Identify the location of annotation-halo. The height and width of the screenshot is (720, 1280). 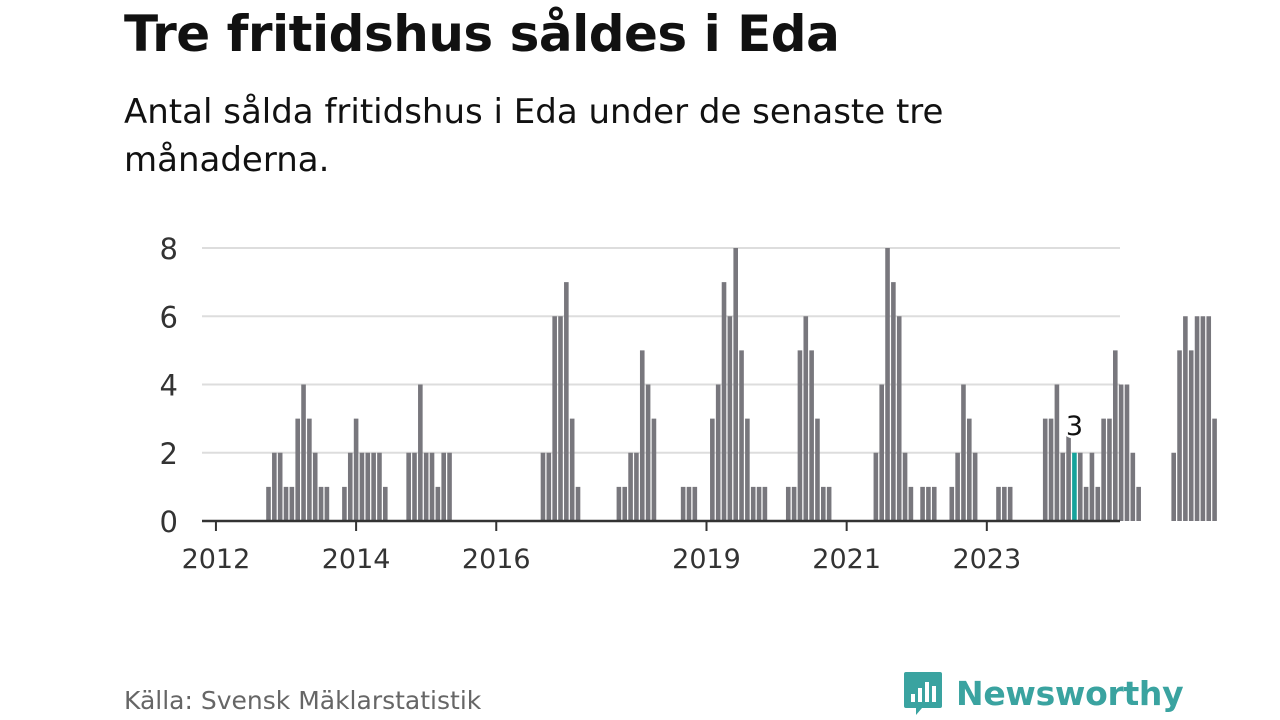
(1074, 424).